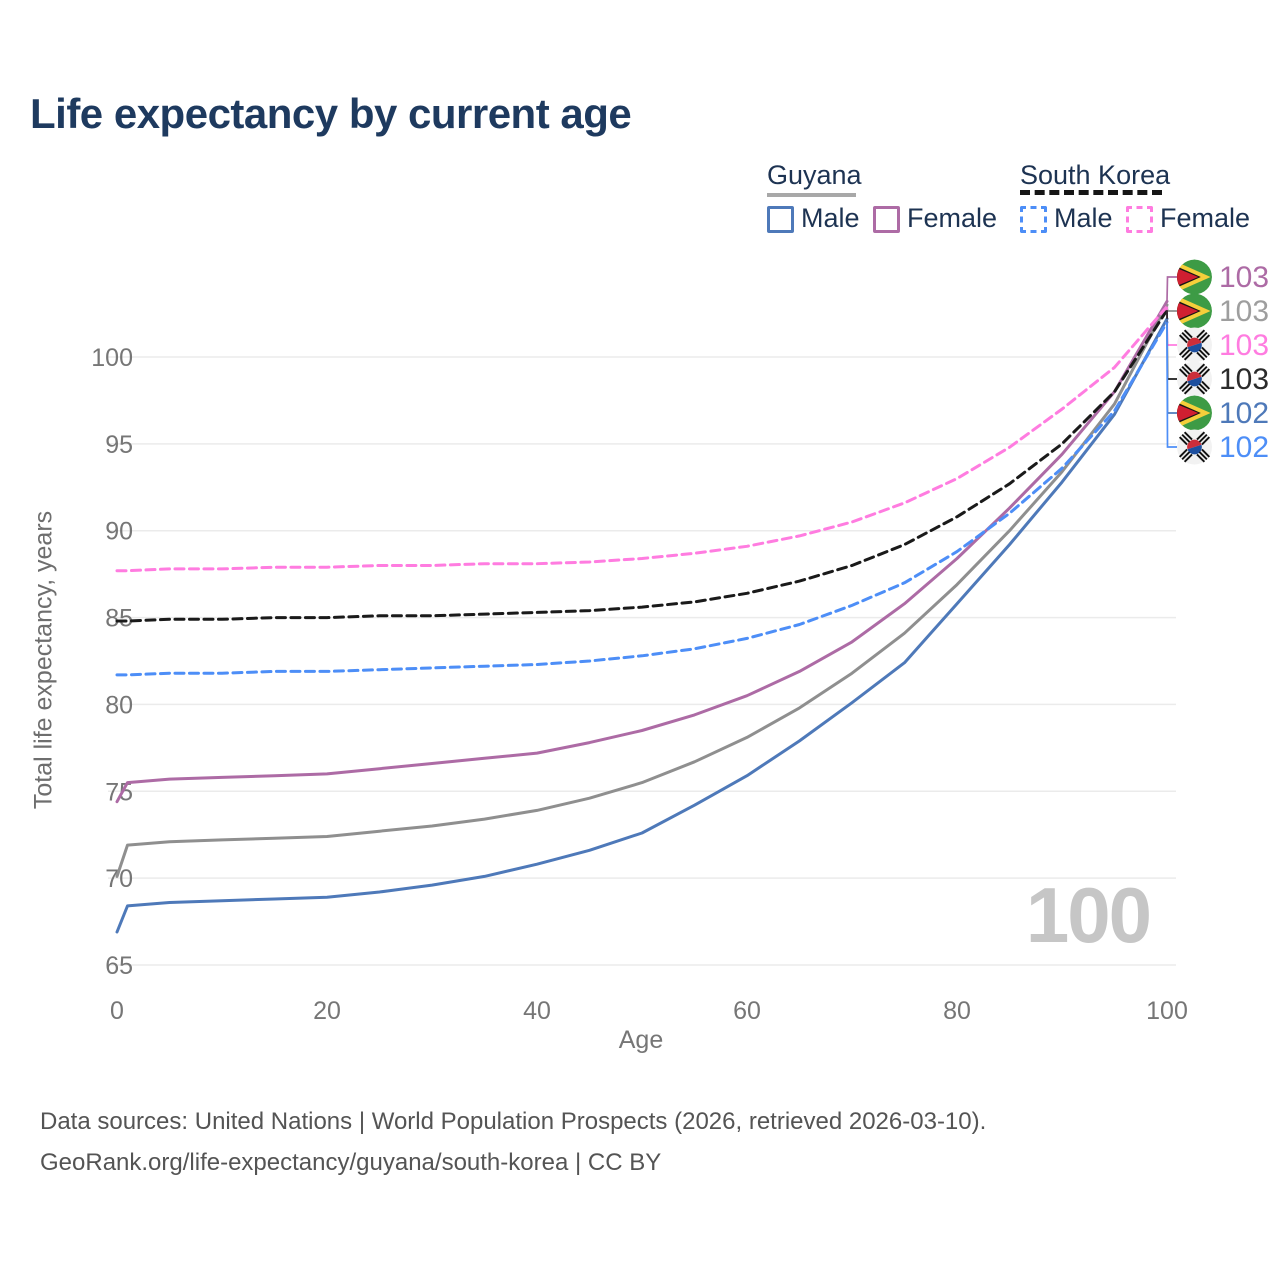 The image size is (1280, 1280). I want to click on x-axis-title: Age, so click(641, 1040).